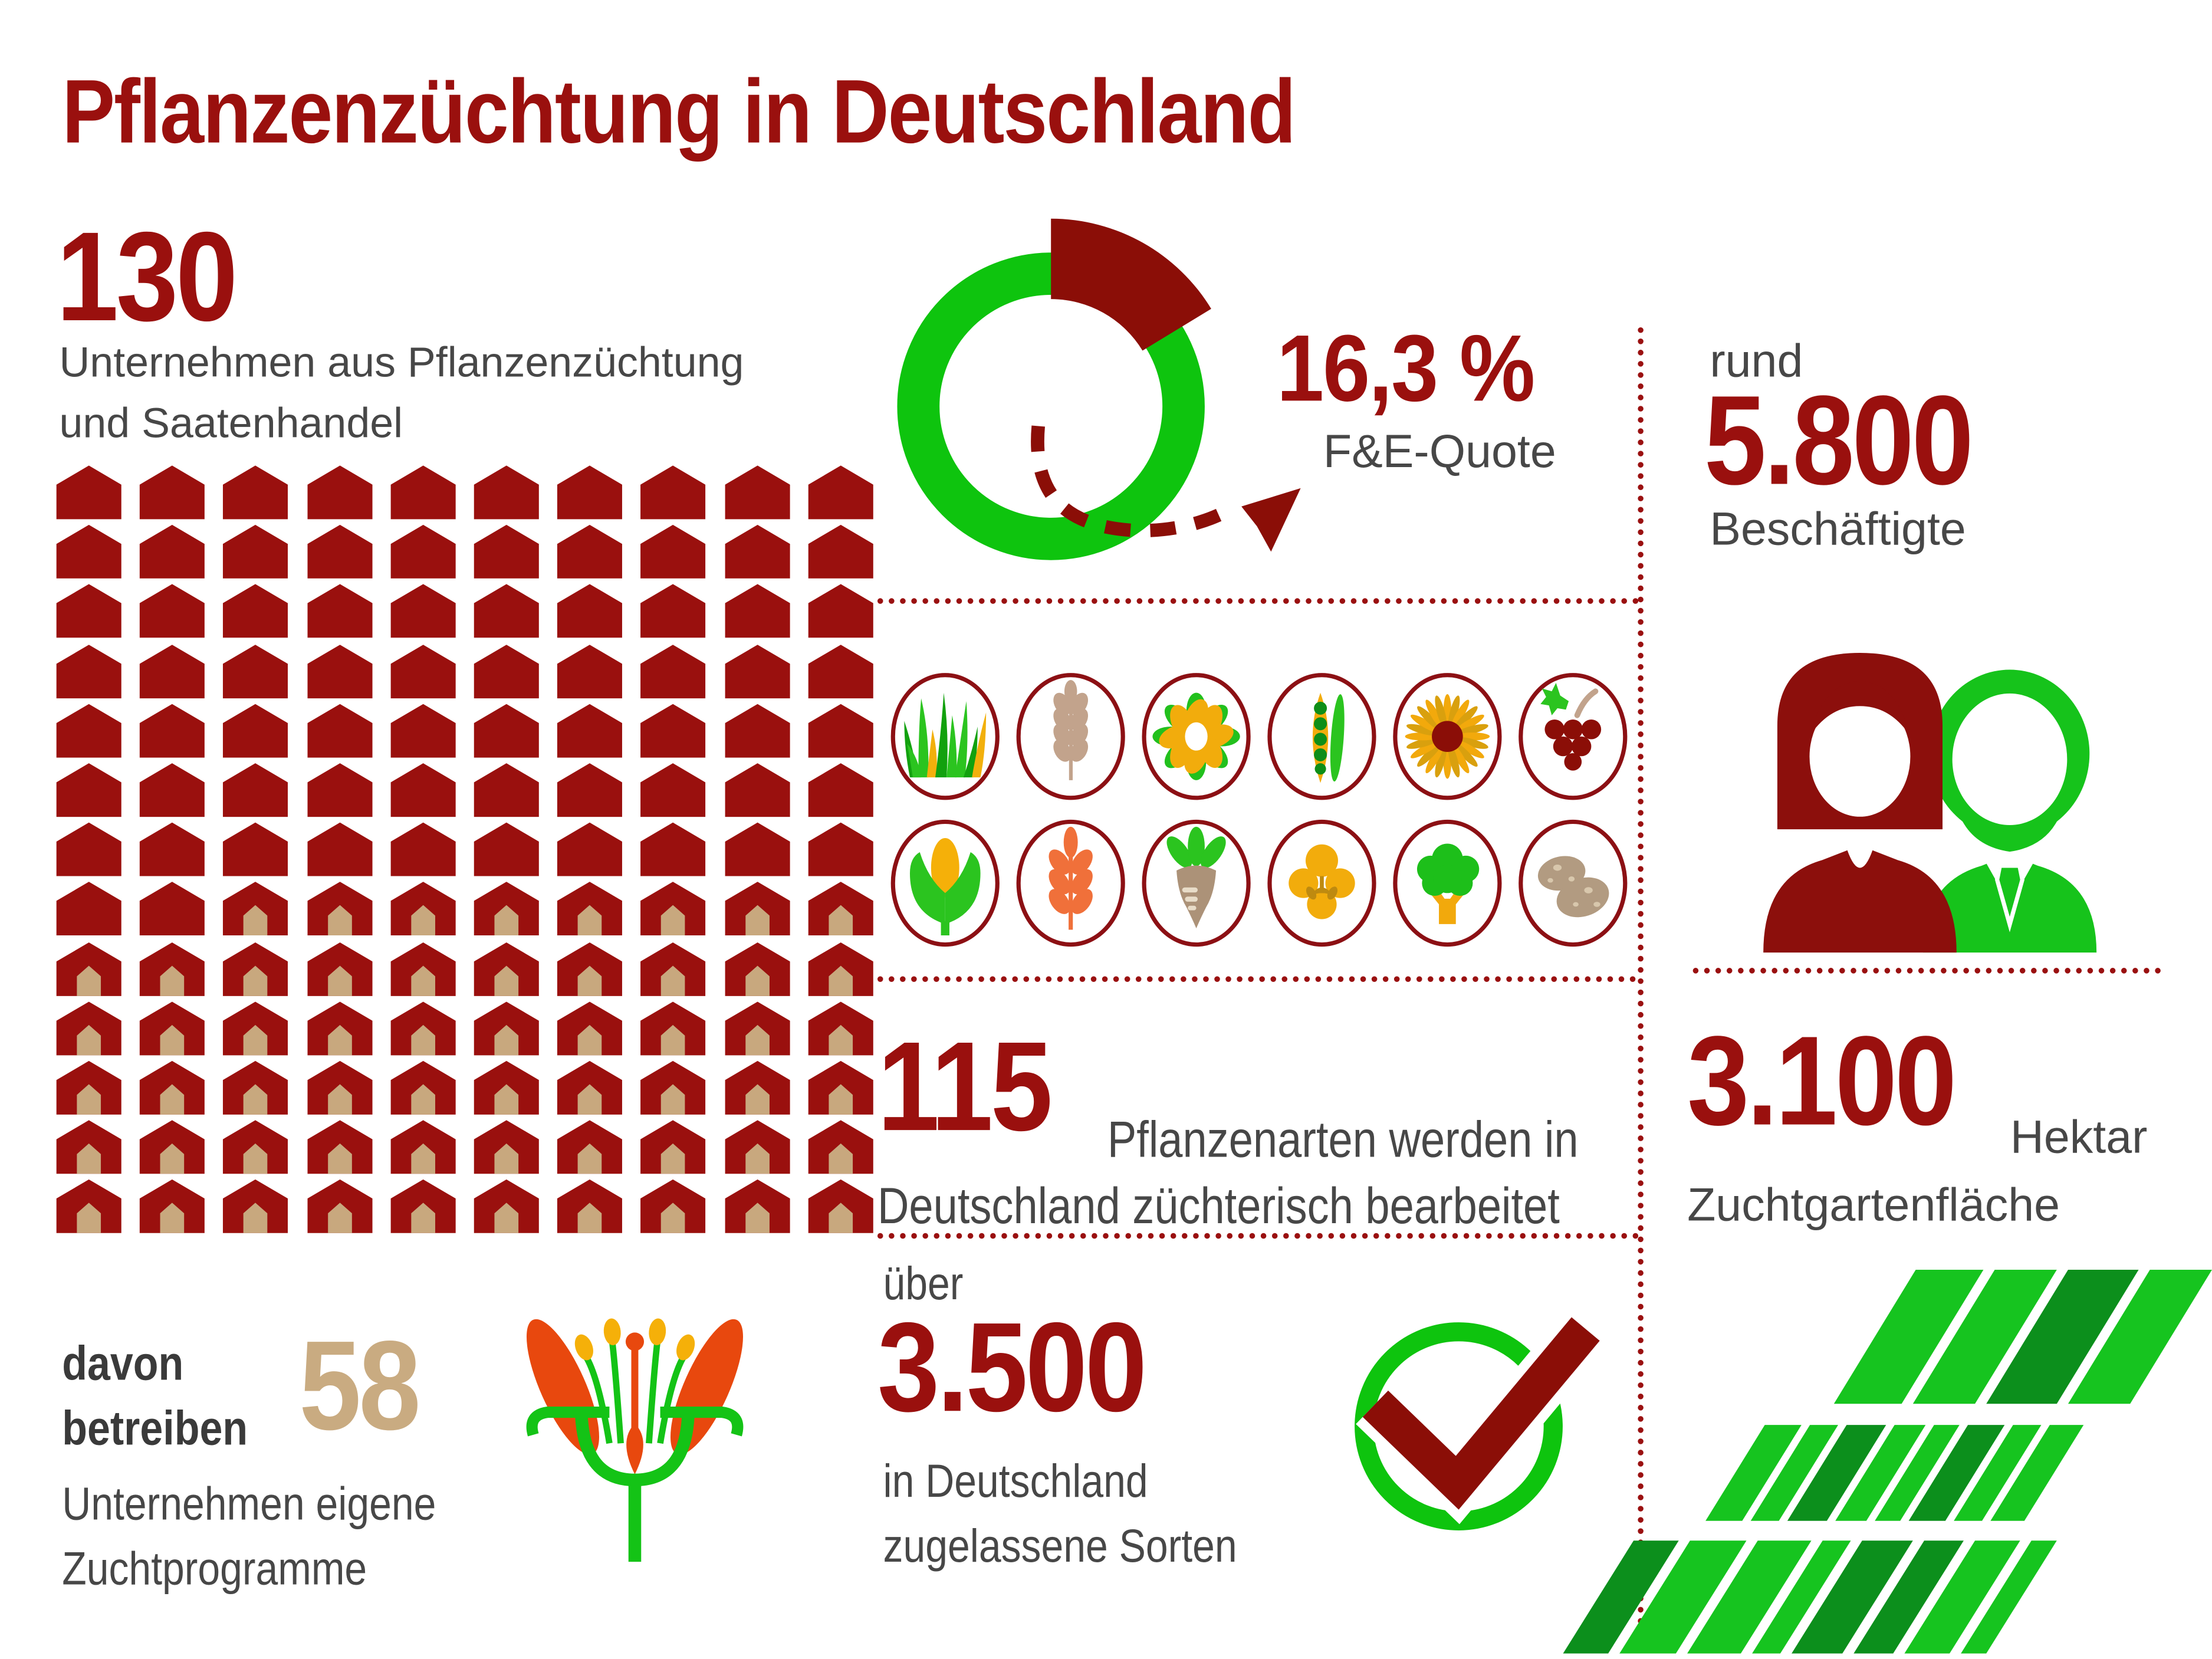 Image resolution: width=2212 pixels, height=1659 pixels. I want to click on programs-bold-line2: betreiben, so click(155, 1429).